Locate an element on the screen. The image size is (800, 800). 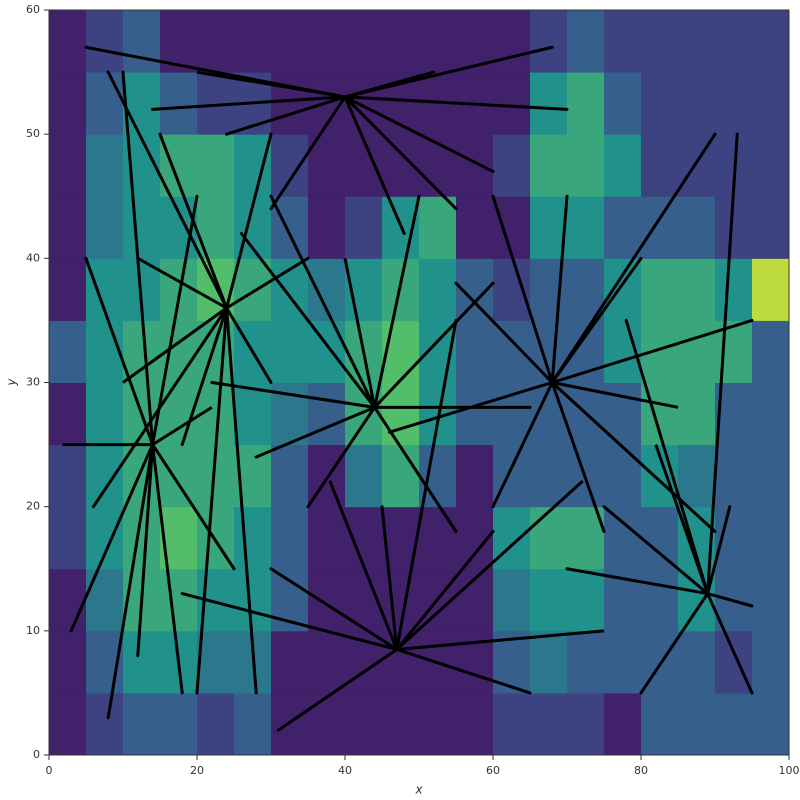
y-tick-label: 0 is located at coordinates (36, 754).